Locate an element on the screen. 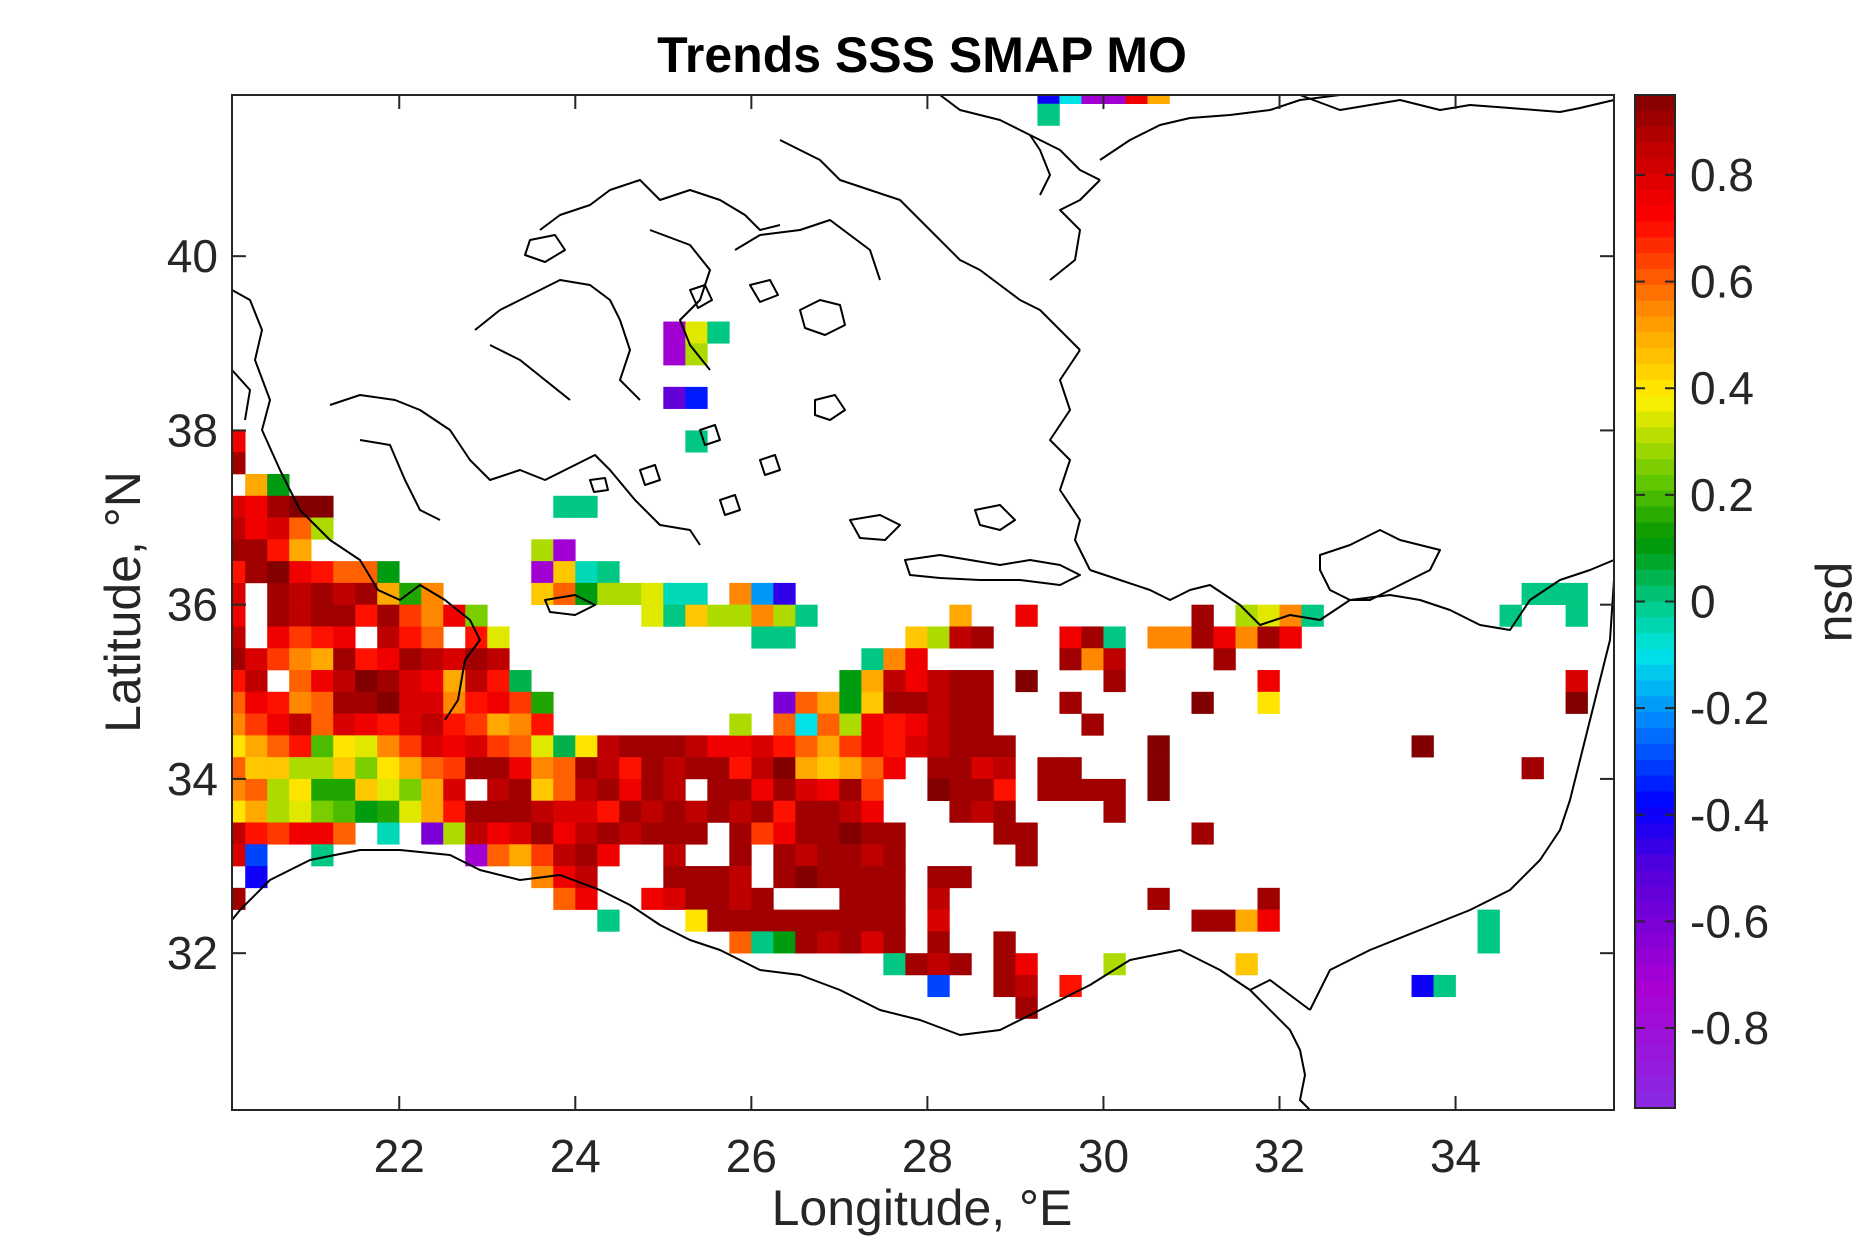 The width and height of the screenshot is (1875, 1255). colorbar-tick-label: 0.8 is located at coordinates (1722, 175).